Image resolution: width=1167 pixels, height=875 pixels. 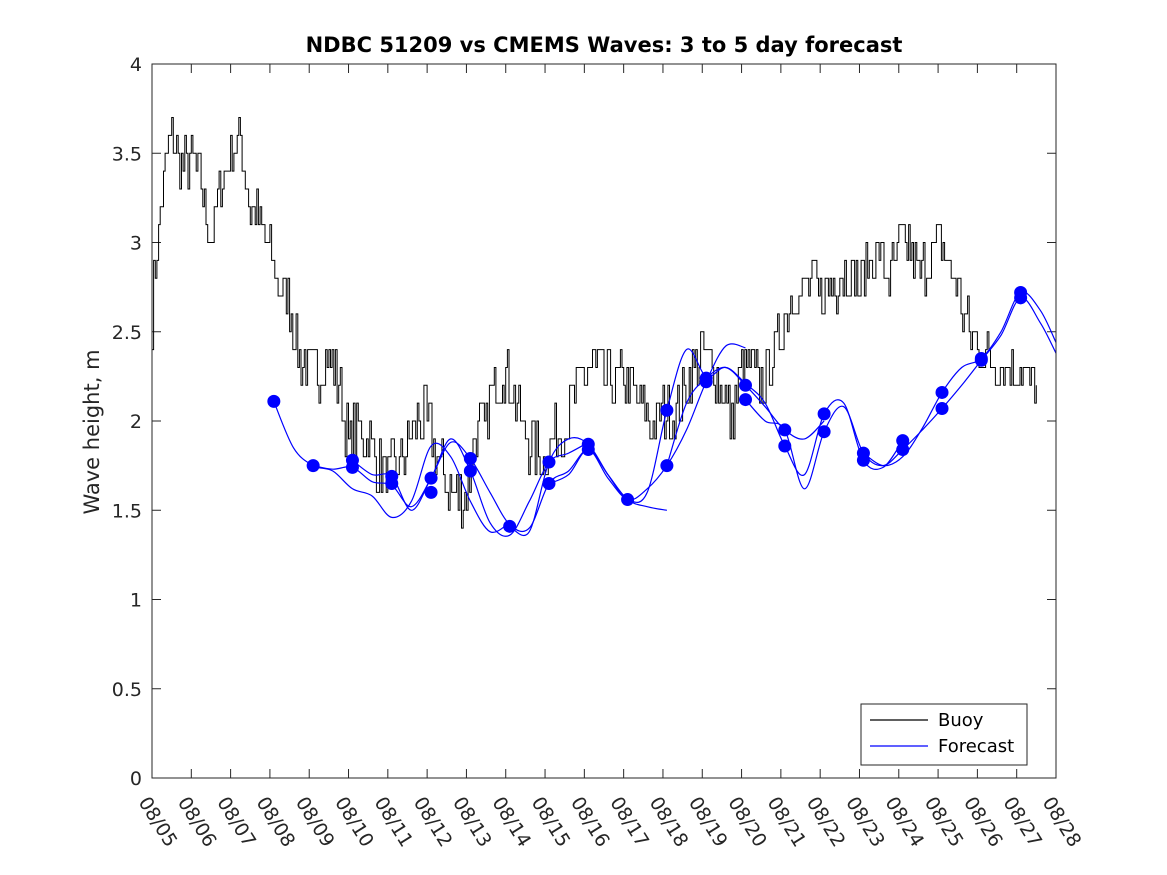 What do you see at coordinates (961, 720) in the screenshot?
I see `legend-buoy-label: Buoy` at bounding box center [961, 720].